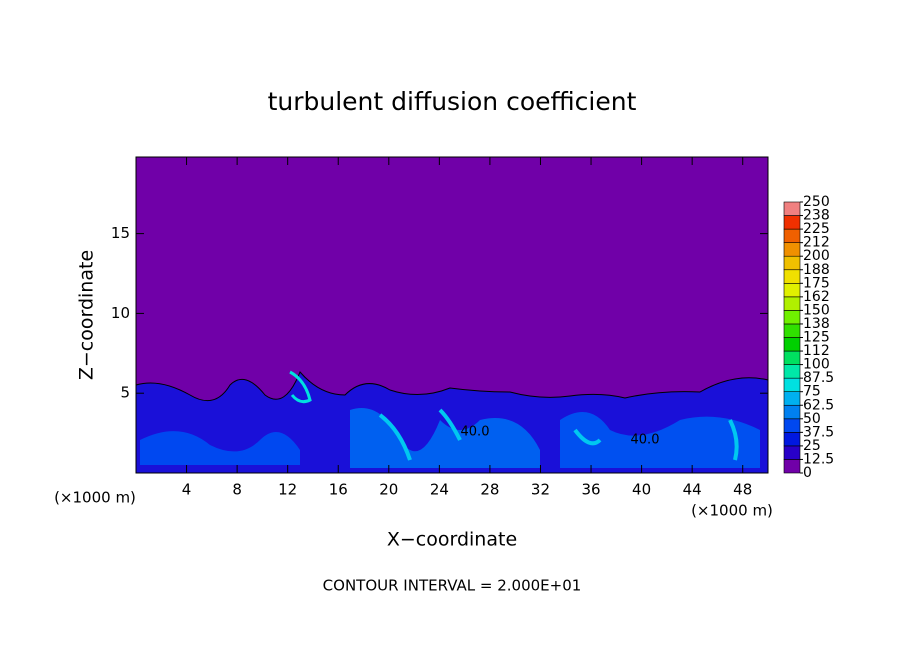  I want to click on x-tick-label: 32, so click(540, 490).